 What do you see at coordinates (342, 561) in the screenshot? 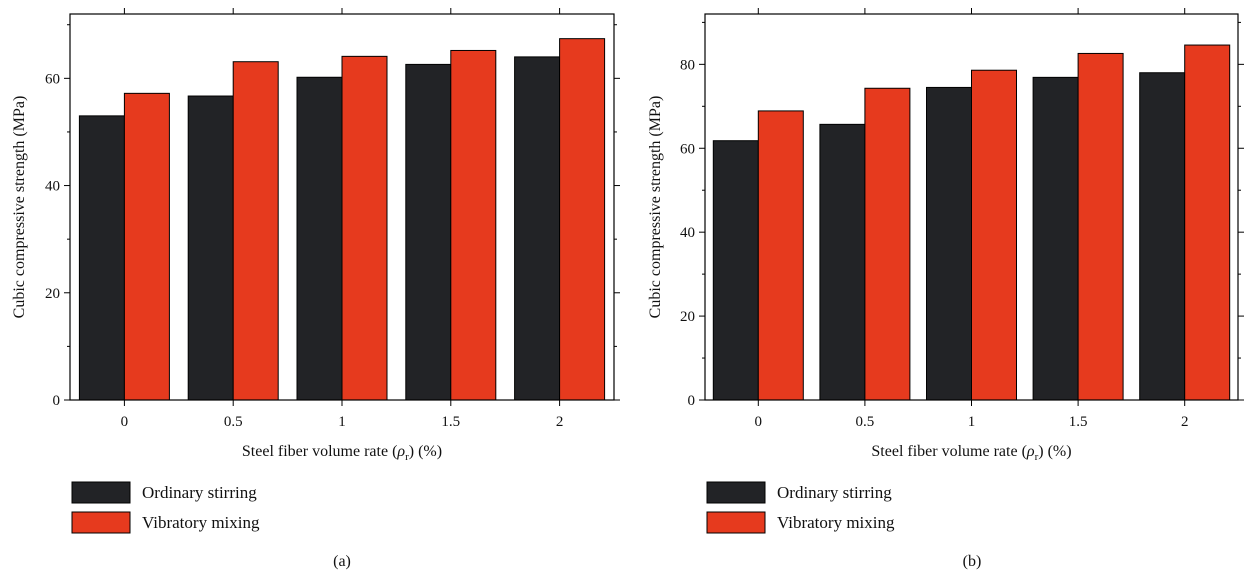
I see `panel-label: (a)` at bounding box center [342, 561].